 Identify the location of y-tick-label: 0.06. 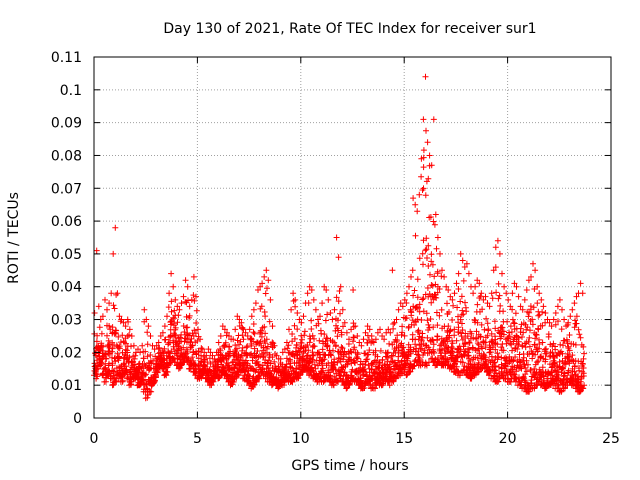
(66, 222).